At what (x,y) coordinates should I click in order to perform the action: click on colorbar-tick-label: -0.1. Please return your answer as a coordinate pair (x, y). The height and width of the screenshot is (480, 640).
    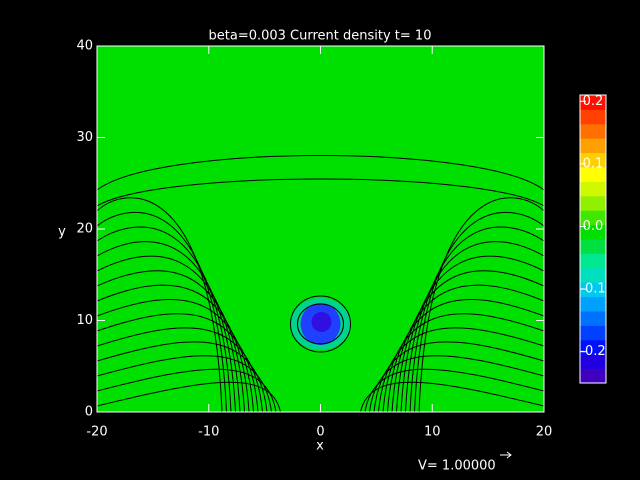
    Looking at the image, I should click on (592, 289).